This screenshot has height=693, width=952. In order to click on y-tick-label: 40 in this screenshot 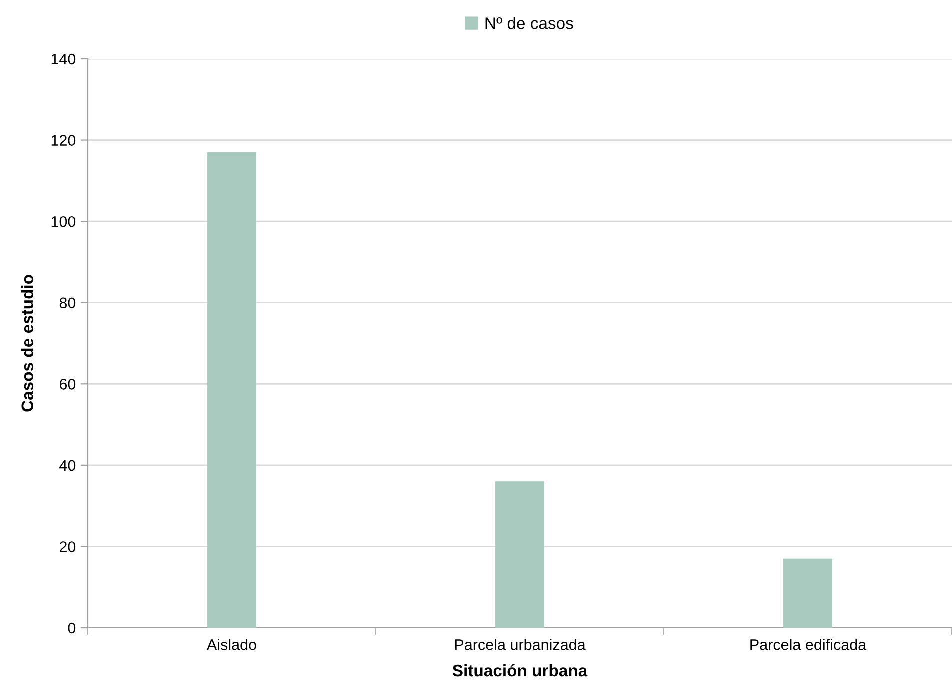, I will do `click(68, 466)`.